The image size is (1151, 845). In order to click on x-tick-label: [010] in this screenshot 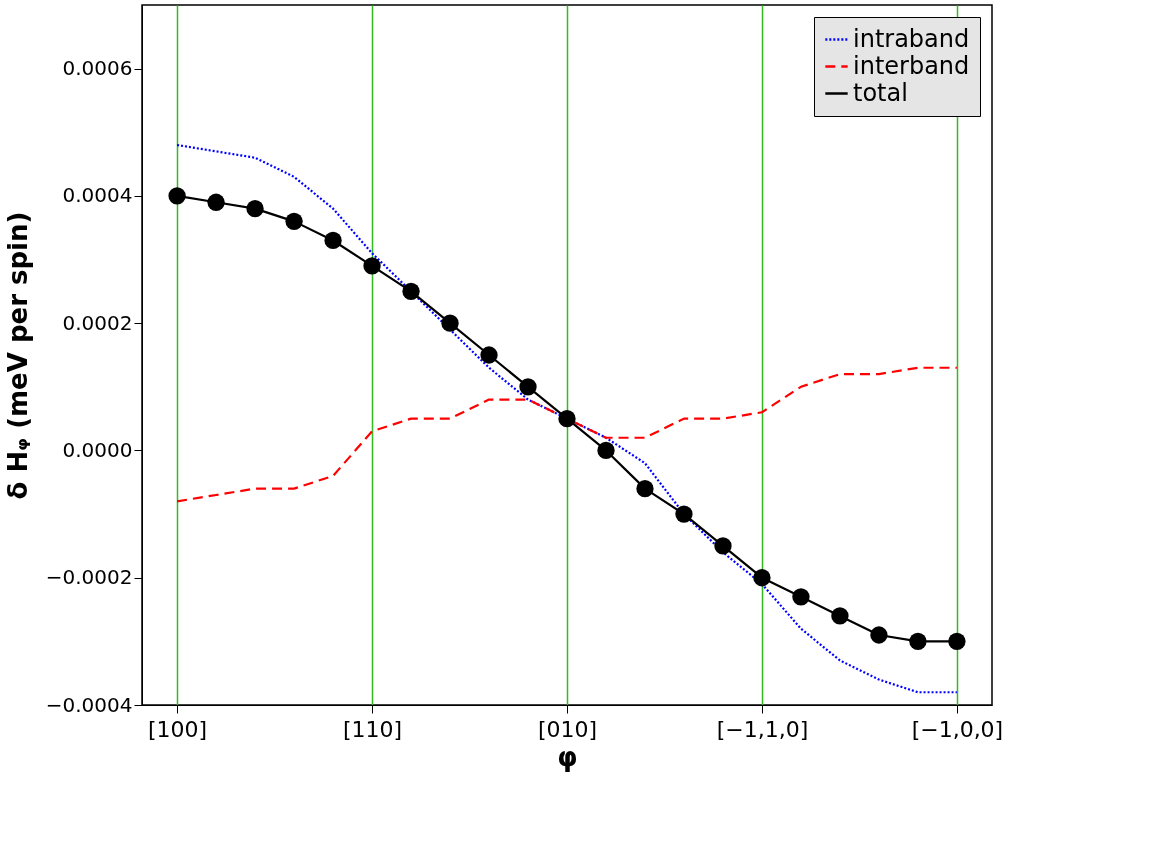, I will do `click(567, 729)`.